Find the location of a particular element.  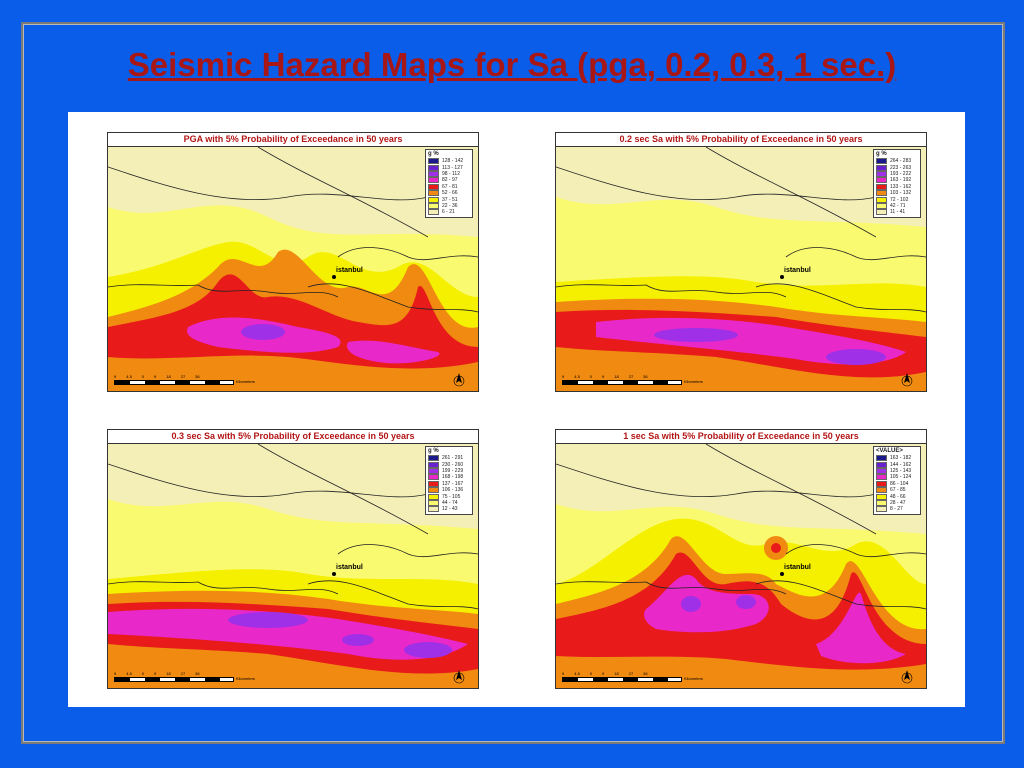

legend-label: 106 - 136 is located at coordinates (453, 490).